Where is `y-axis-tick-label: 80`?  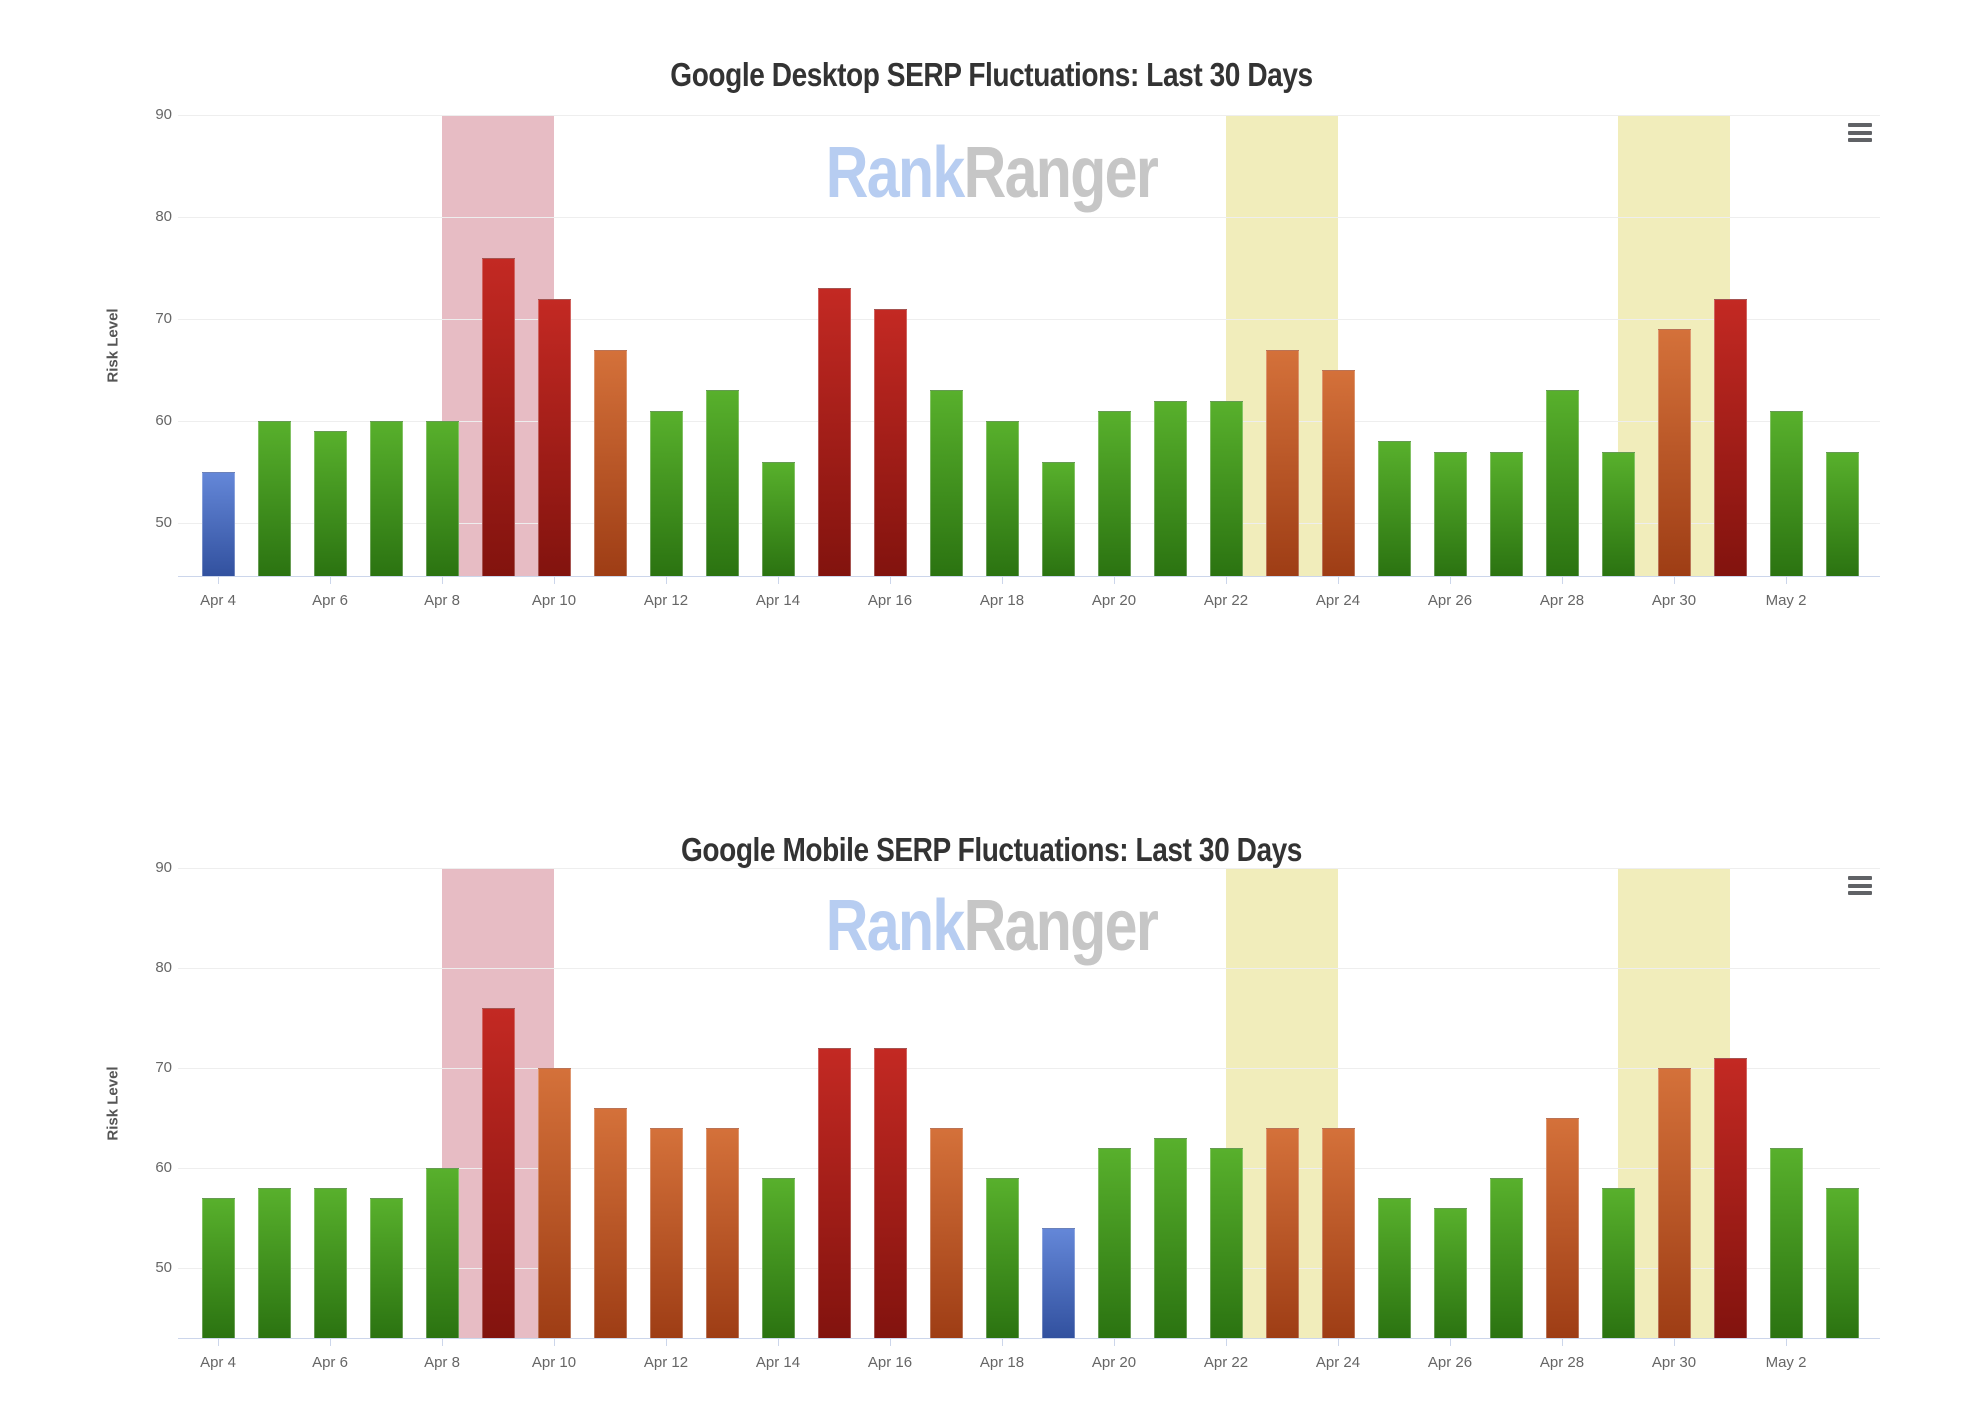 y-axis-tick-label: 80 is located at coordinates (163, 967).